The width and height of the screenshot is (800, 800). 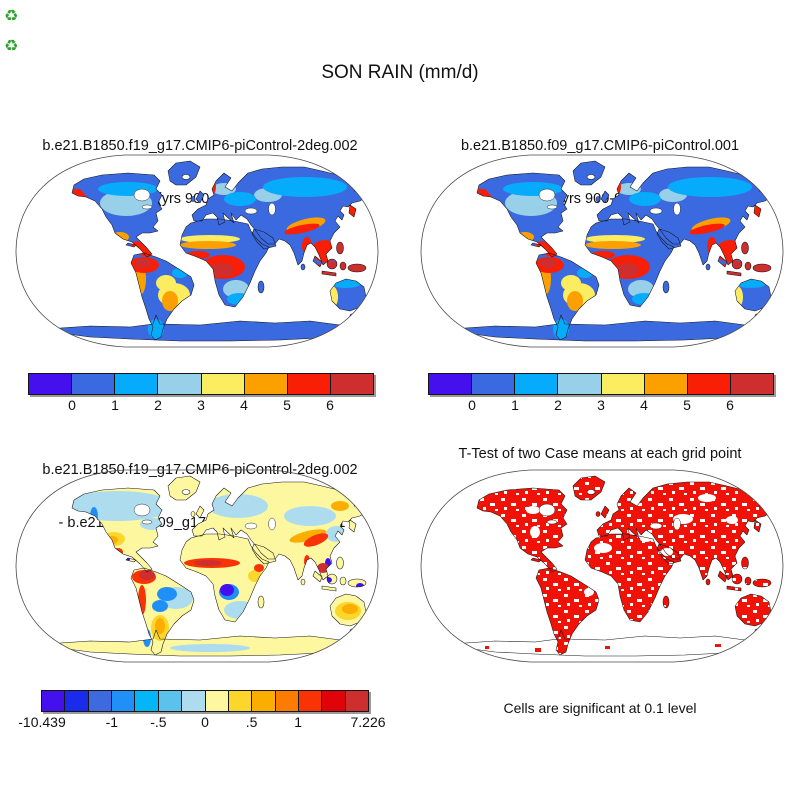 I want to click on world-map-ttest, so click(x=602, y=566).